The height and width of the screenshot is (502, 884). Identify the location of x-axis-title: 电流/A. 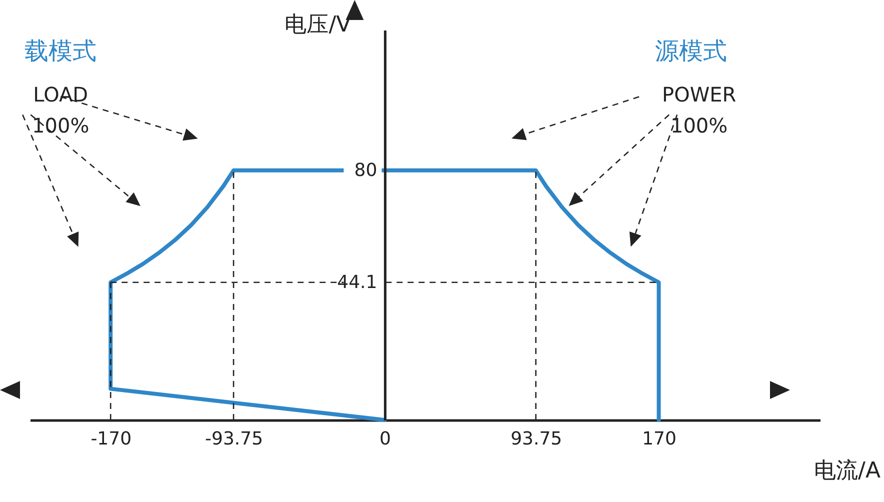
(847, 471).